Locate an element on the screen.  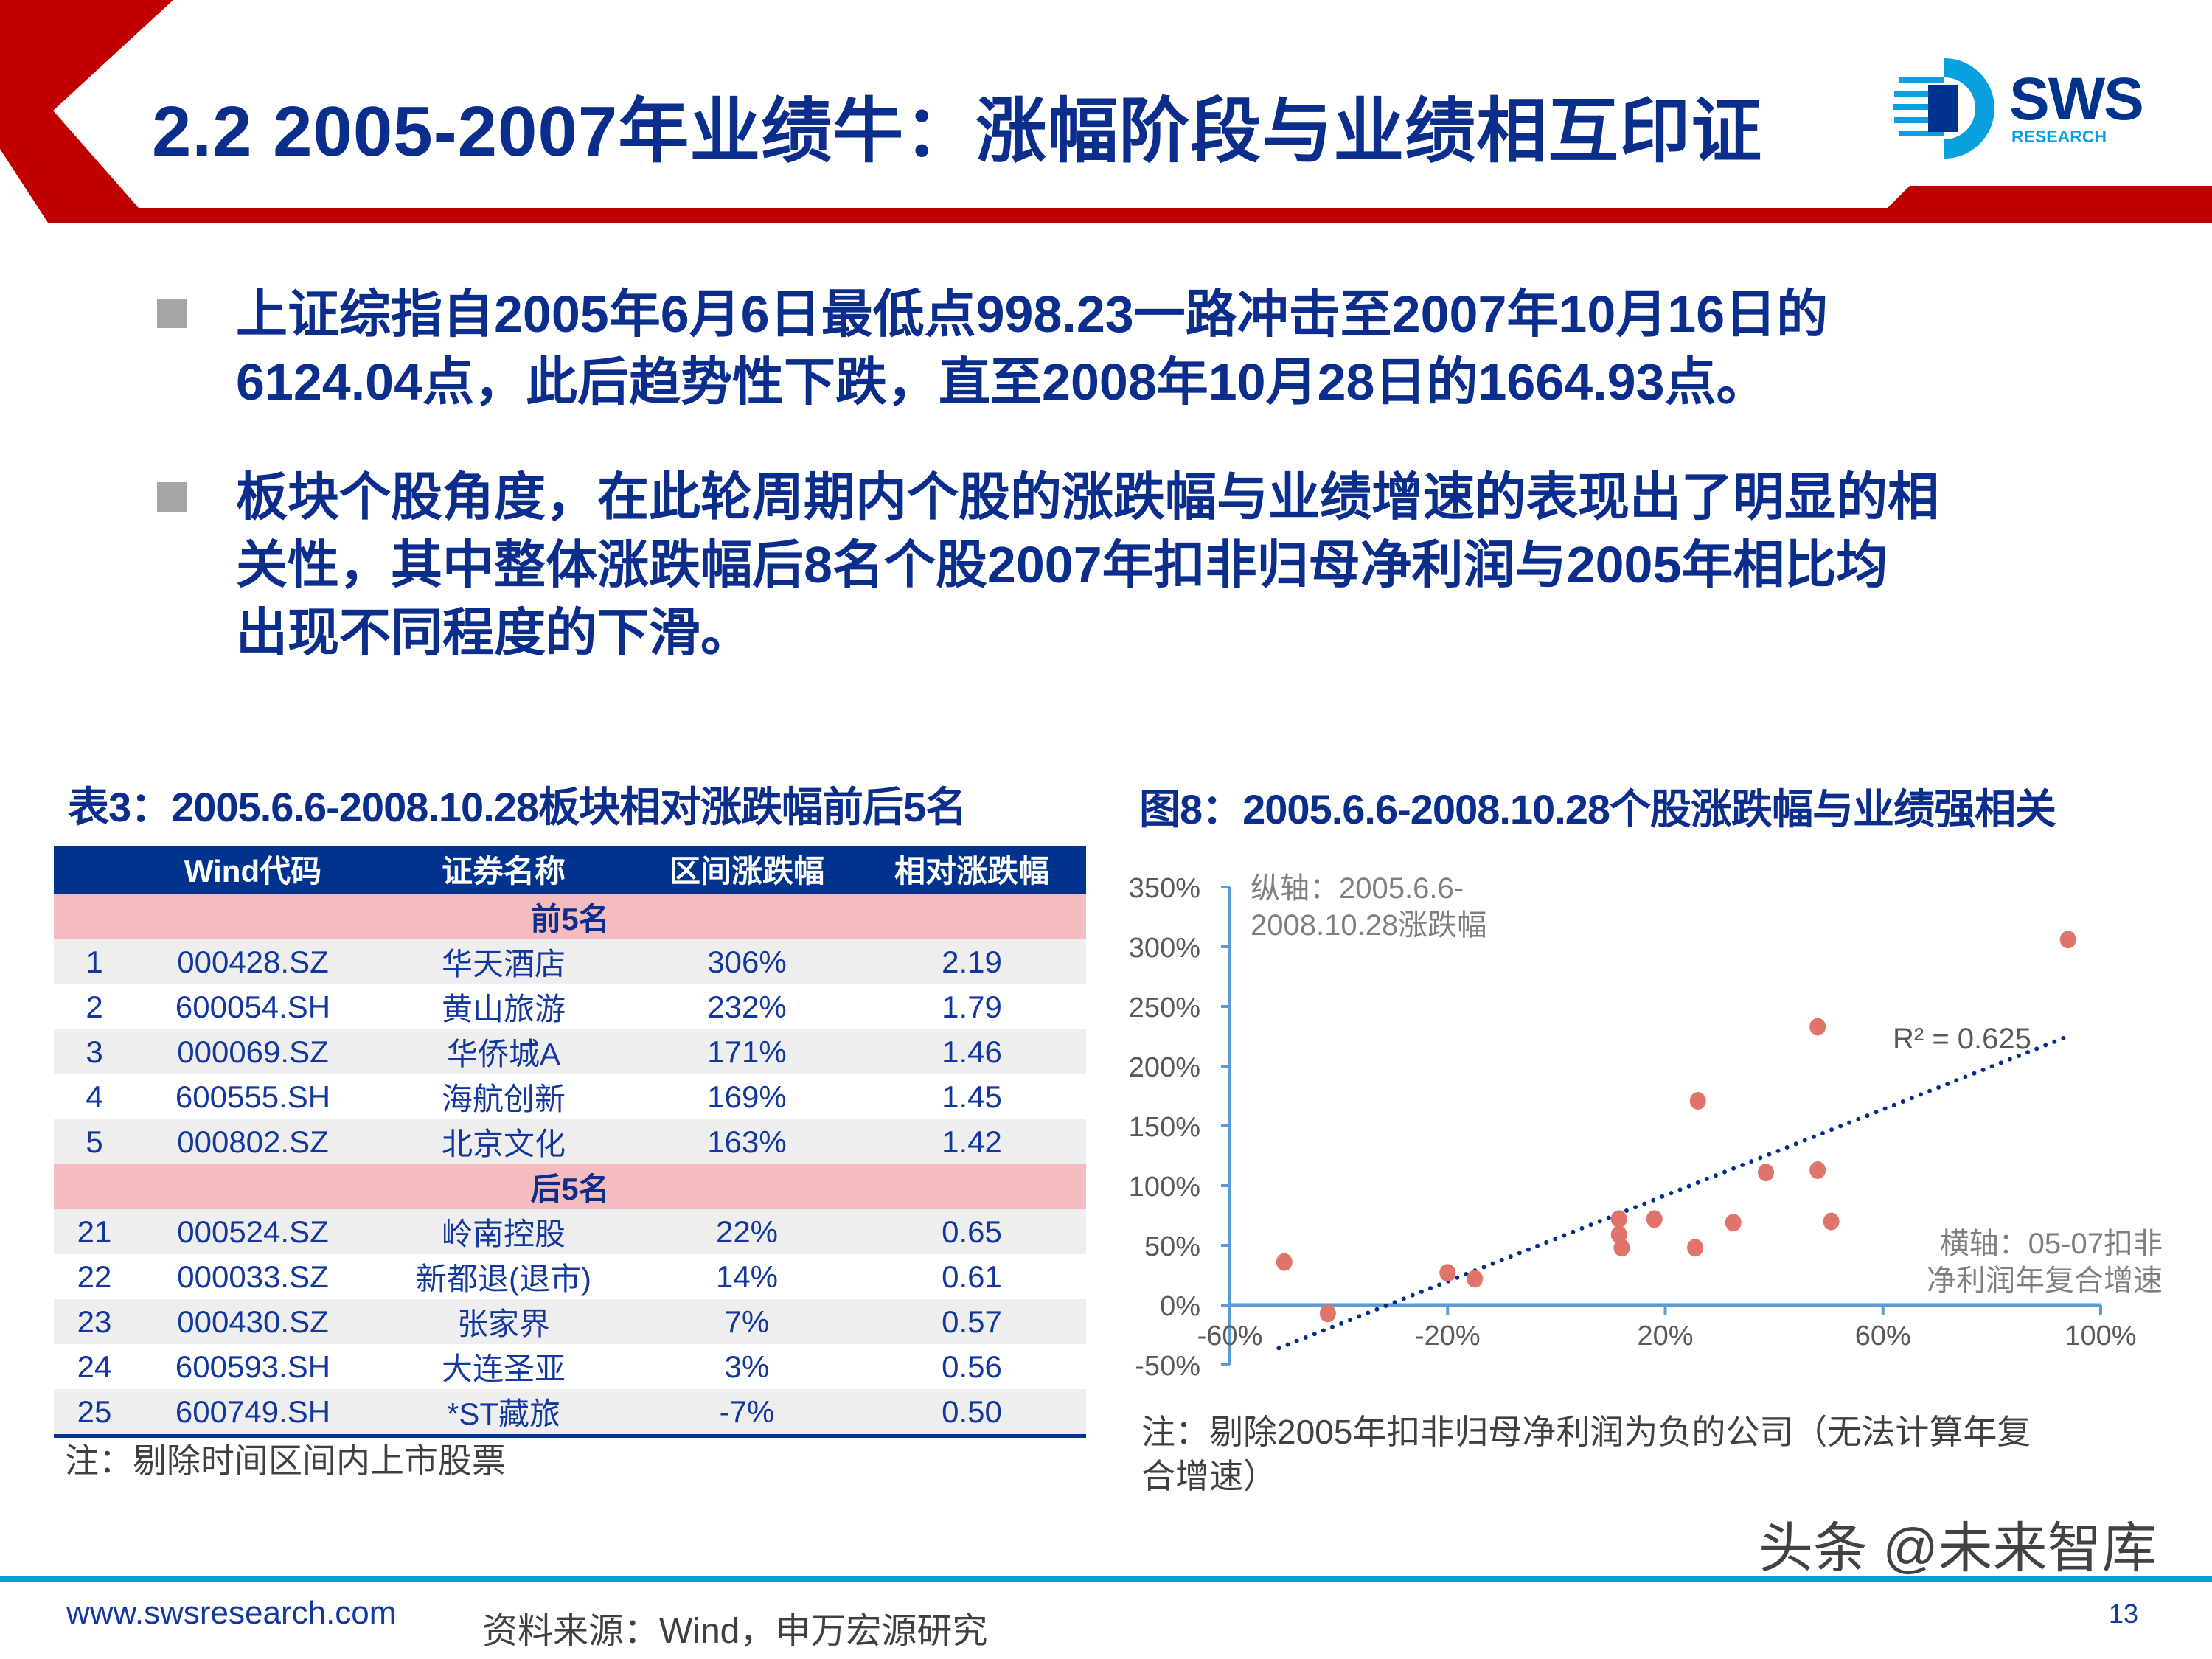
source-note: 资料来源：Wind，申万宏源研究 is located at coordinates (735, 1631).